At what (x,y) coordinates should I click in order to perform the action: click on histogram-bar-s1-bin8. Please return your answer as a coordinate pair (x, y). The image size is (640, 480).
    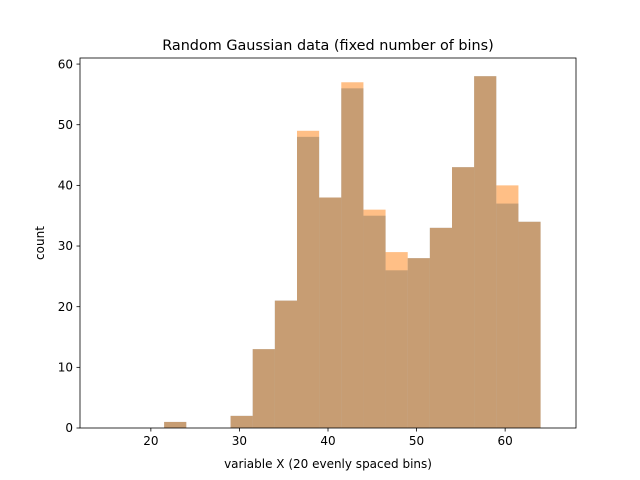
    Looking at the image, I should click on (285, 364).